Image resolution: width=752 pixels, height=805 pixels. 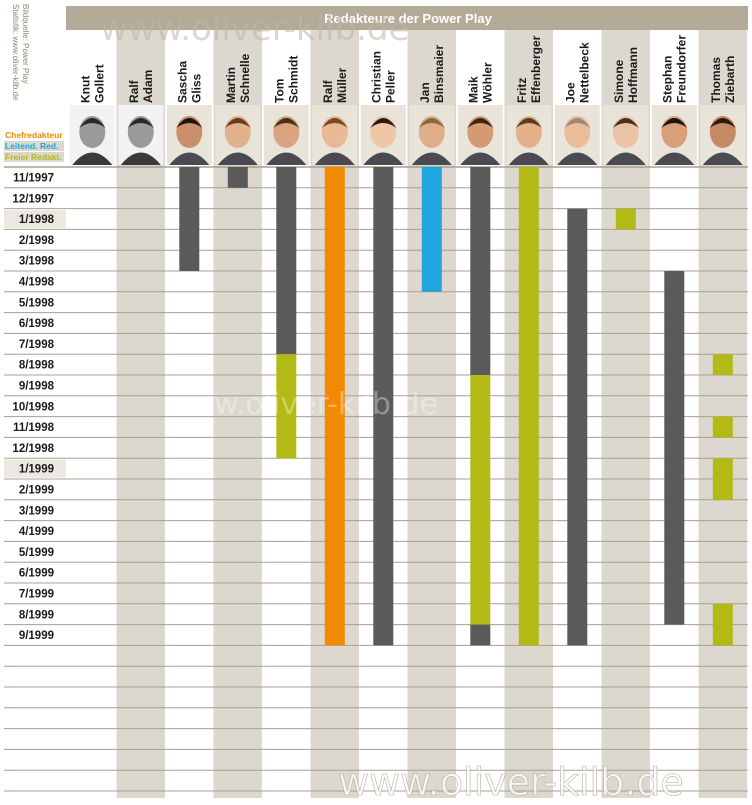 What do you see at coordinates (36, 615) in the screenshot?
I see `row-label: 8/1999` at bounding box center [36, 615].